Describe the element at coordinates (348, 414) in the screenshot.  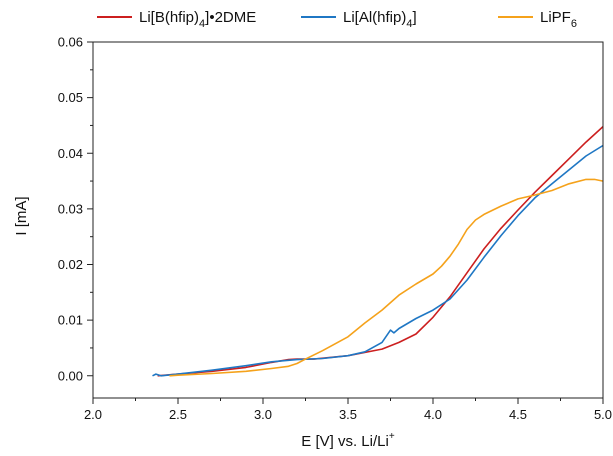
I see `x-tick-label: 3.5` at that location.